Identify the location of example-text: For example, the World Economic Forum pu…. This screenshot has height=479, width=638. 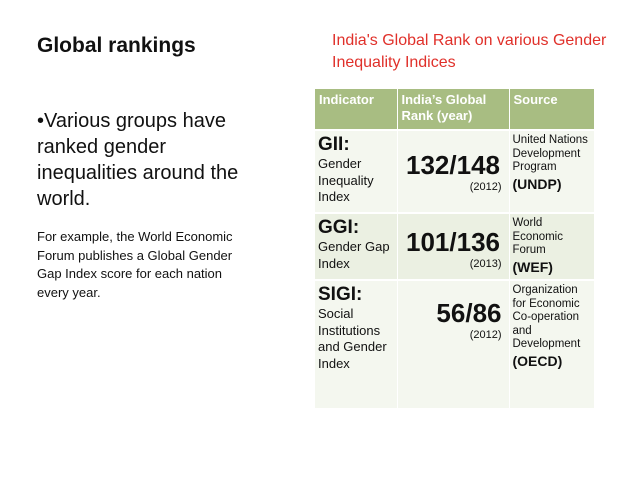
(135, 264).